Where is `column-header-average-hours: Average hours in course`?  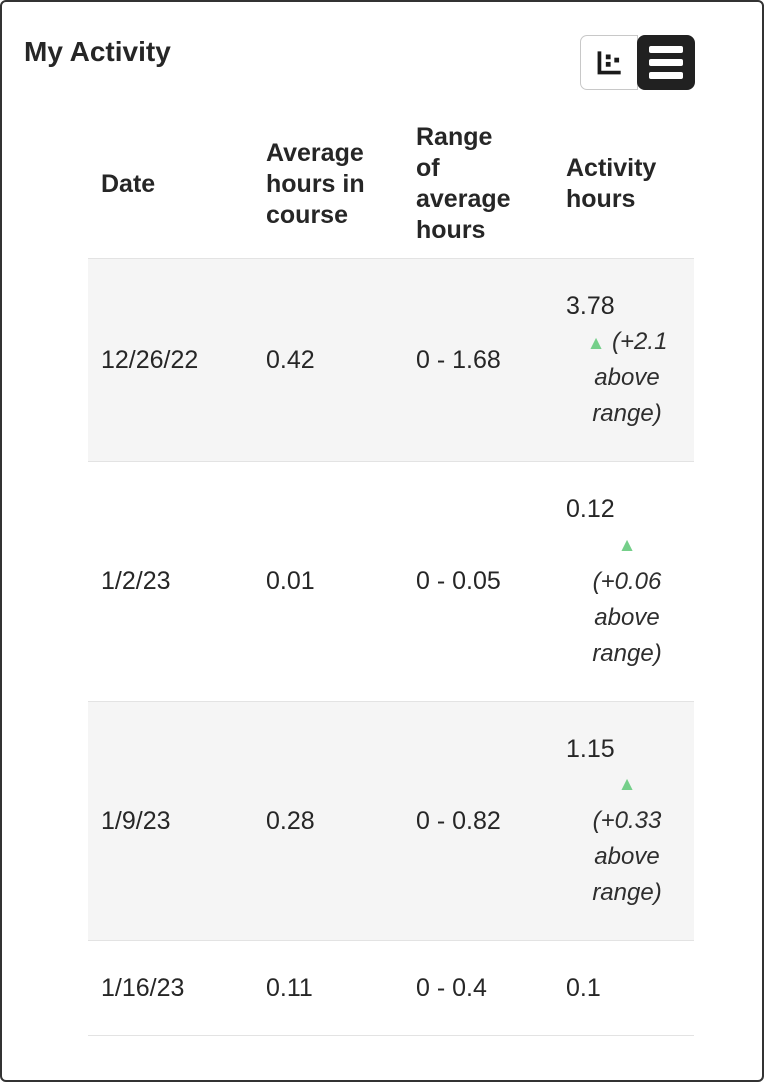 column-header-average-hours: Average hours in course is located at coordinates (315, 183).